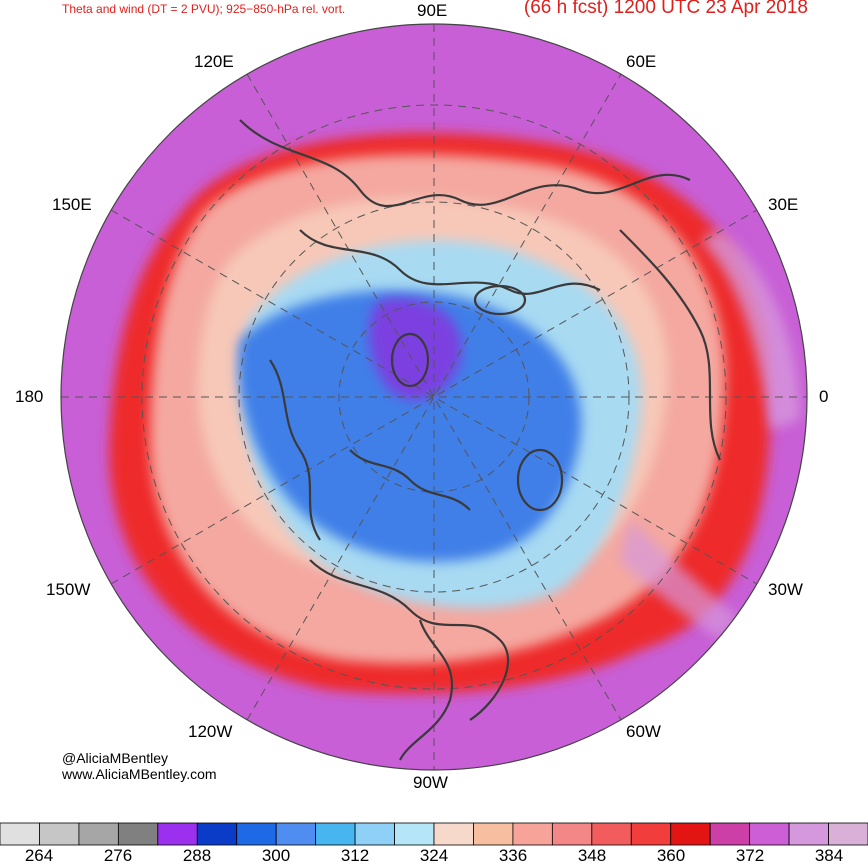 This screenshot has width=868, height=866. I want to click on lon-label-60w: 60W, so click(643, 731).